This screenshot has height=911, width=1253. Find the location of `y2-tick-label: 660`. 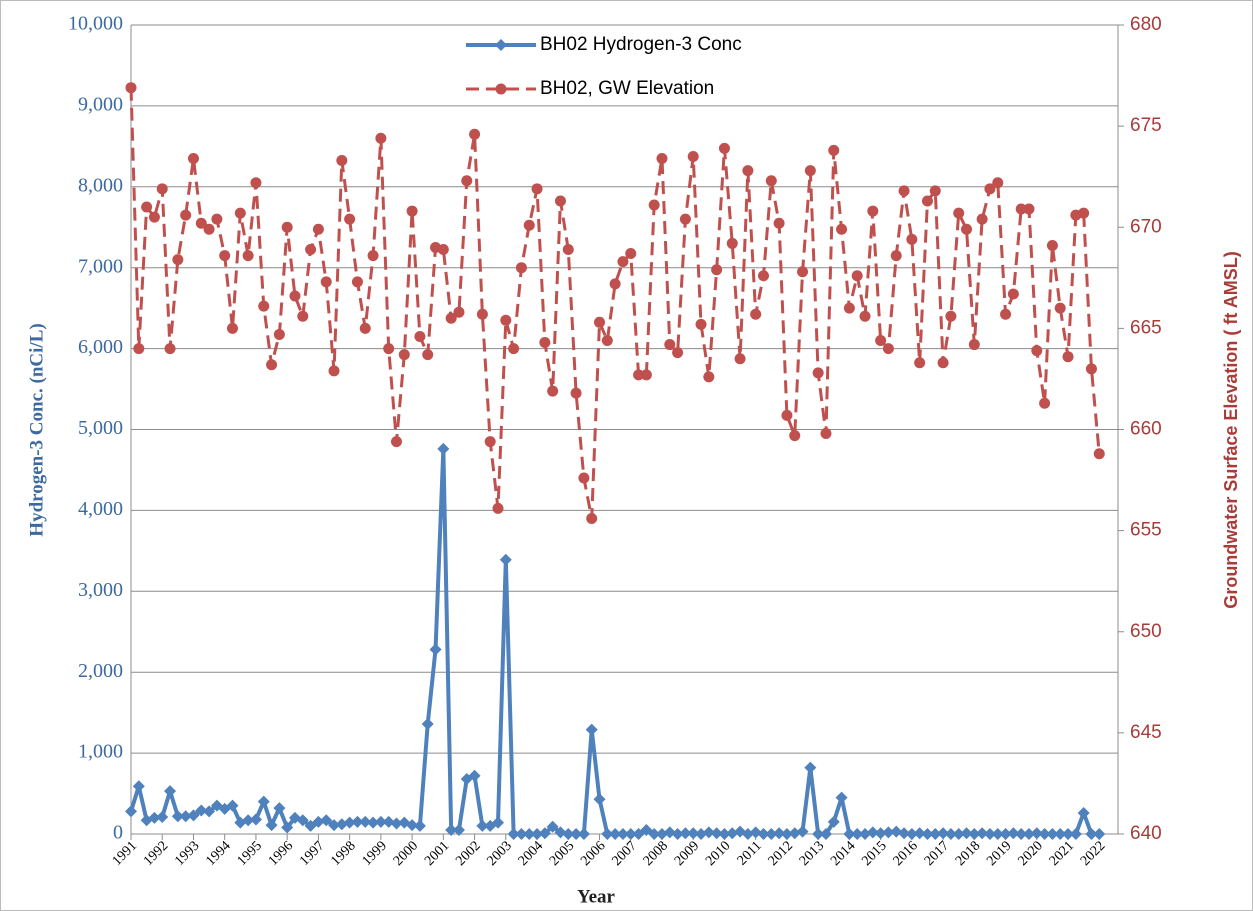

y2-tick-label: 660 is located at coordinates (1146, 429).